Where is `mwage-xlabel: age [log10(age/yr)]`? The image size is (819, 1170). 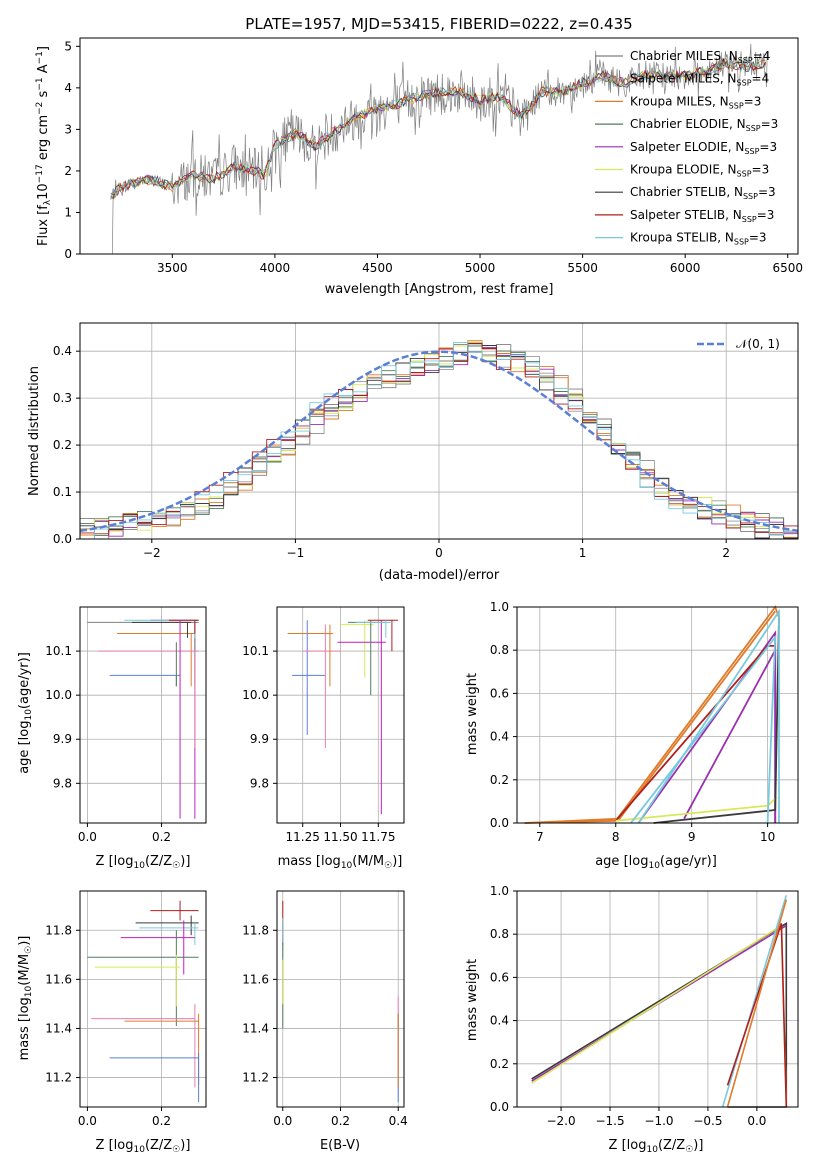
mwage-xlabel: age [log10(age/yr)] is located at coordinates (656, 862).